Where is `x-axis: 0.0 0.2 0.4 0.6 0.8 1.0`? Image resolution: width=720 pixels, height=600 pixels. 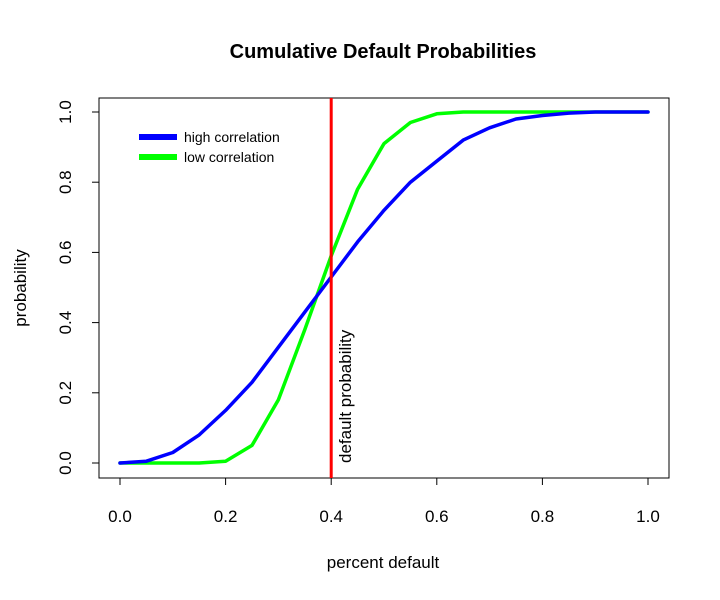 x-axis: 0.0 0.2 0.4 0.6 0.8 1.0 is located at coordinates (384, 501).